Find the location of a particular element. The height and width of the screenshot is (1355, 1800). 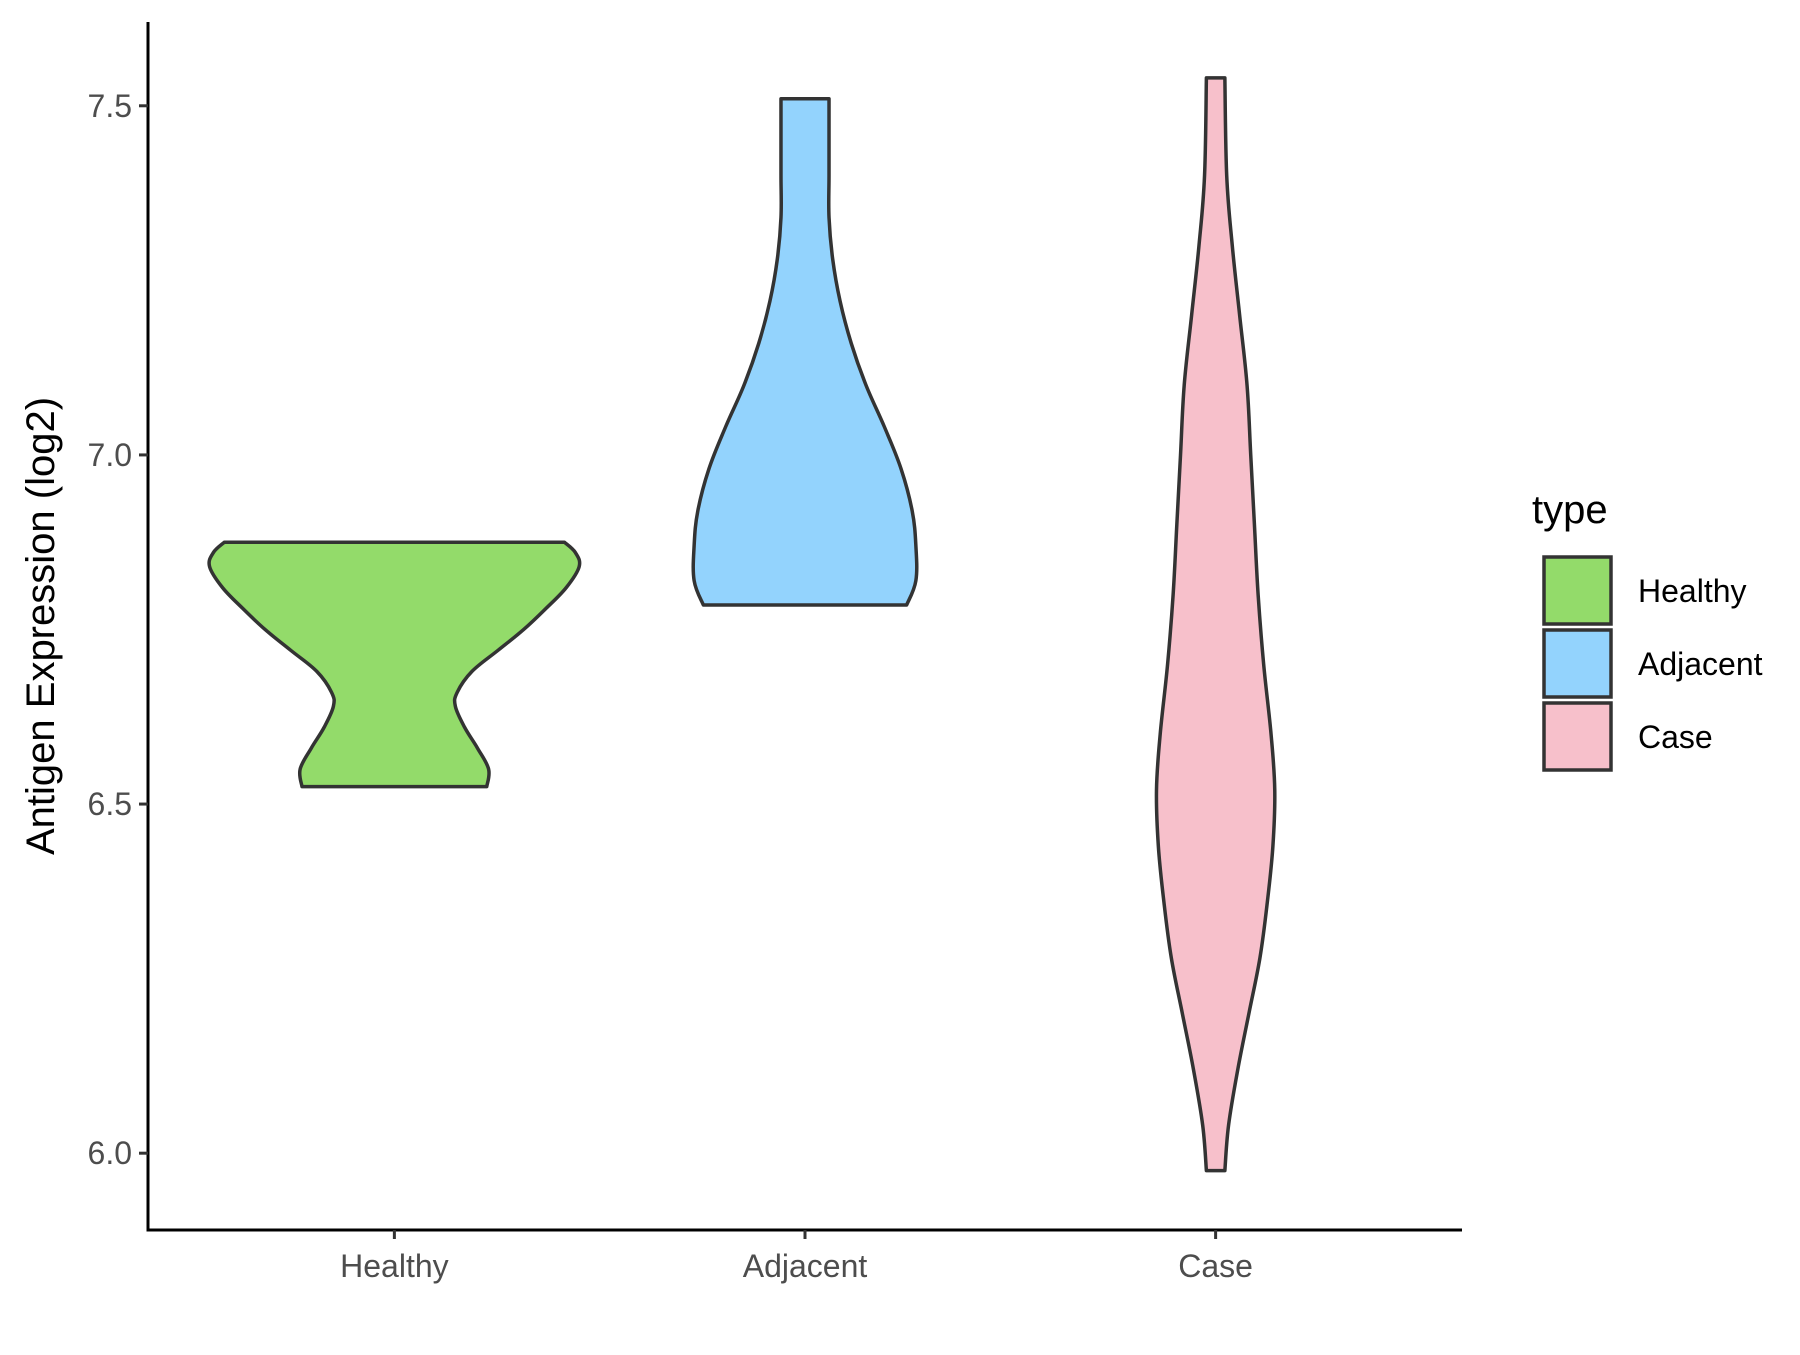

x-tick-label: Case is located at coordinates (1215, 1266).